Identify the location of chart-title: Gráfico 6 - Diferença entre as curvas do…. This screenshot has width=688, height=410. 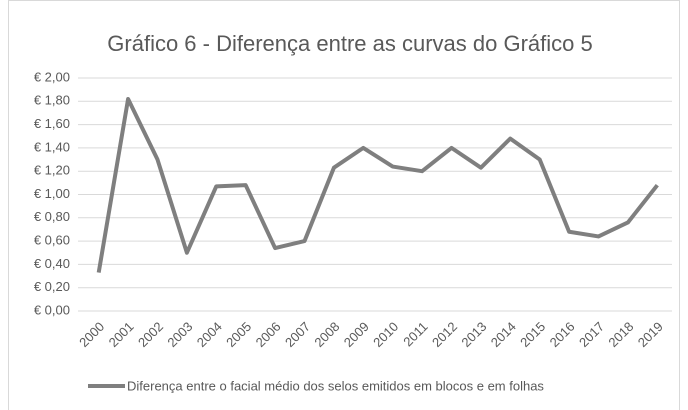
(349, 43).